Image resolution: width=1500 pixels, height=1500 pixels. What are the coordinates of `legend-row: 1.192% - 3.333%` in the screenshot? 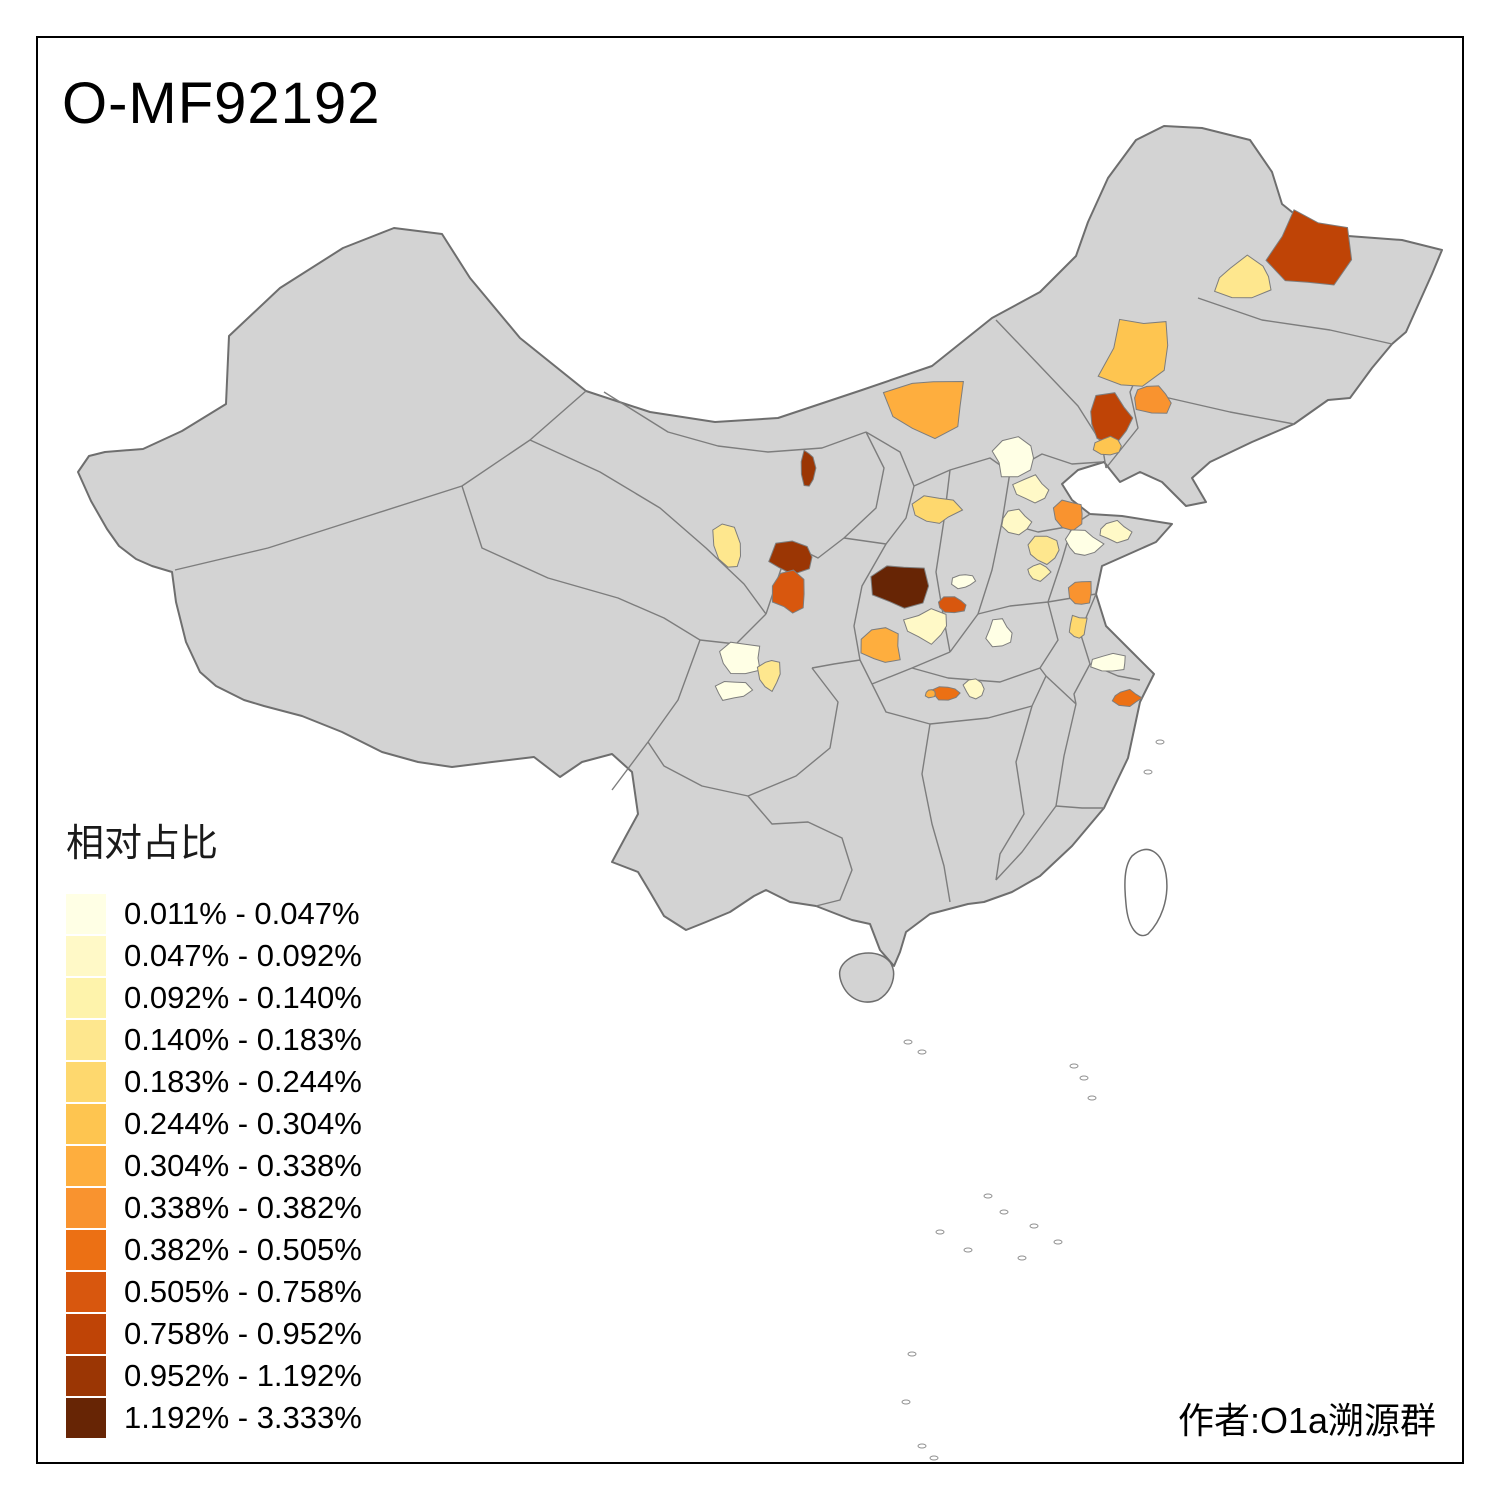 It's located at (276, 1418).